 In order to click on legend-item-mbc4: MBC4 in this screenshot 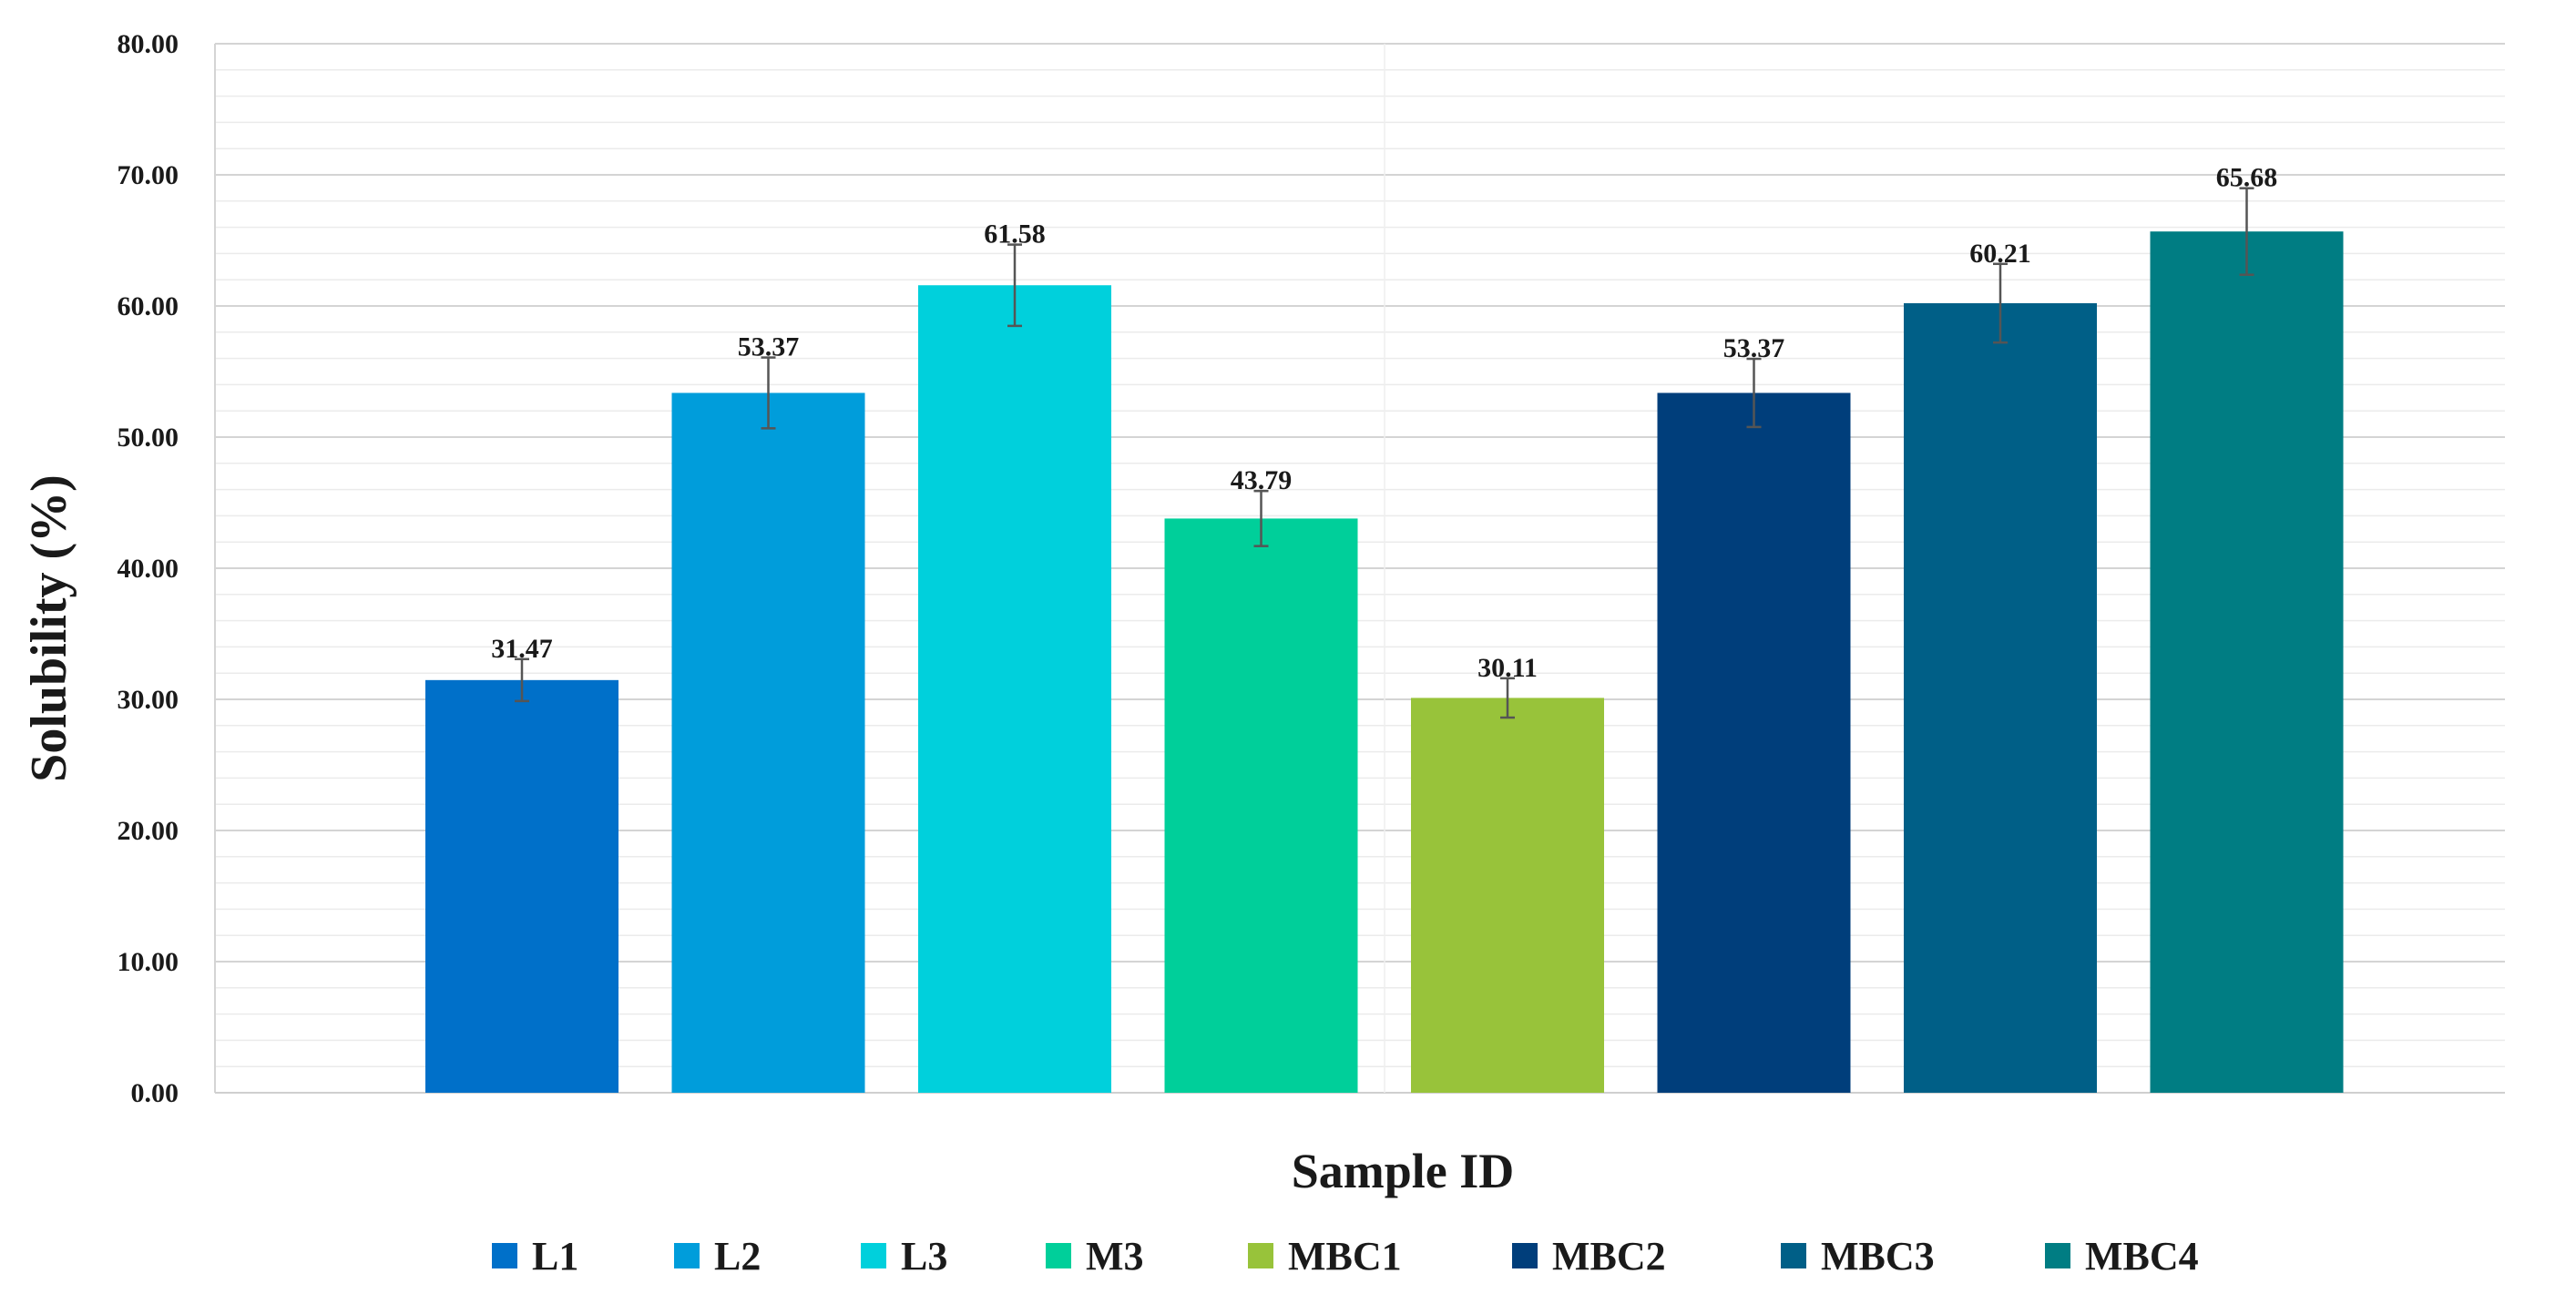, I will do `click(2122, 1257)`.